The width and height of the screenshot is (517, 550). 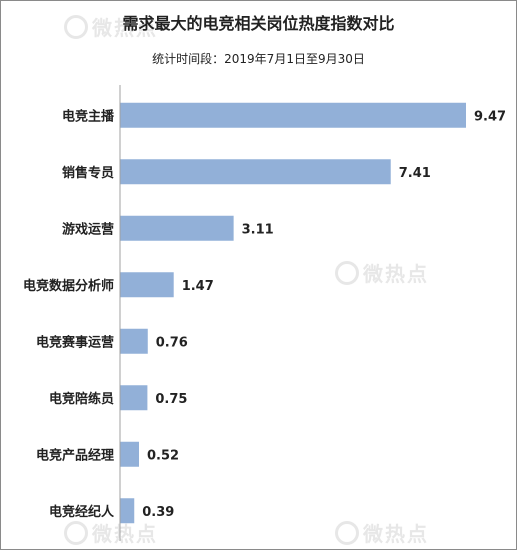 I want to click on chart-title: 需求最大的电竞相关岗位热度指数对比, so click(x=258, y=23).